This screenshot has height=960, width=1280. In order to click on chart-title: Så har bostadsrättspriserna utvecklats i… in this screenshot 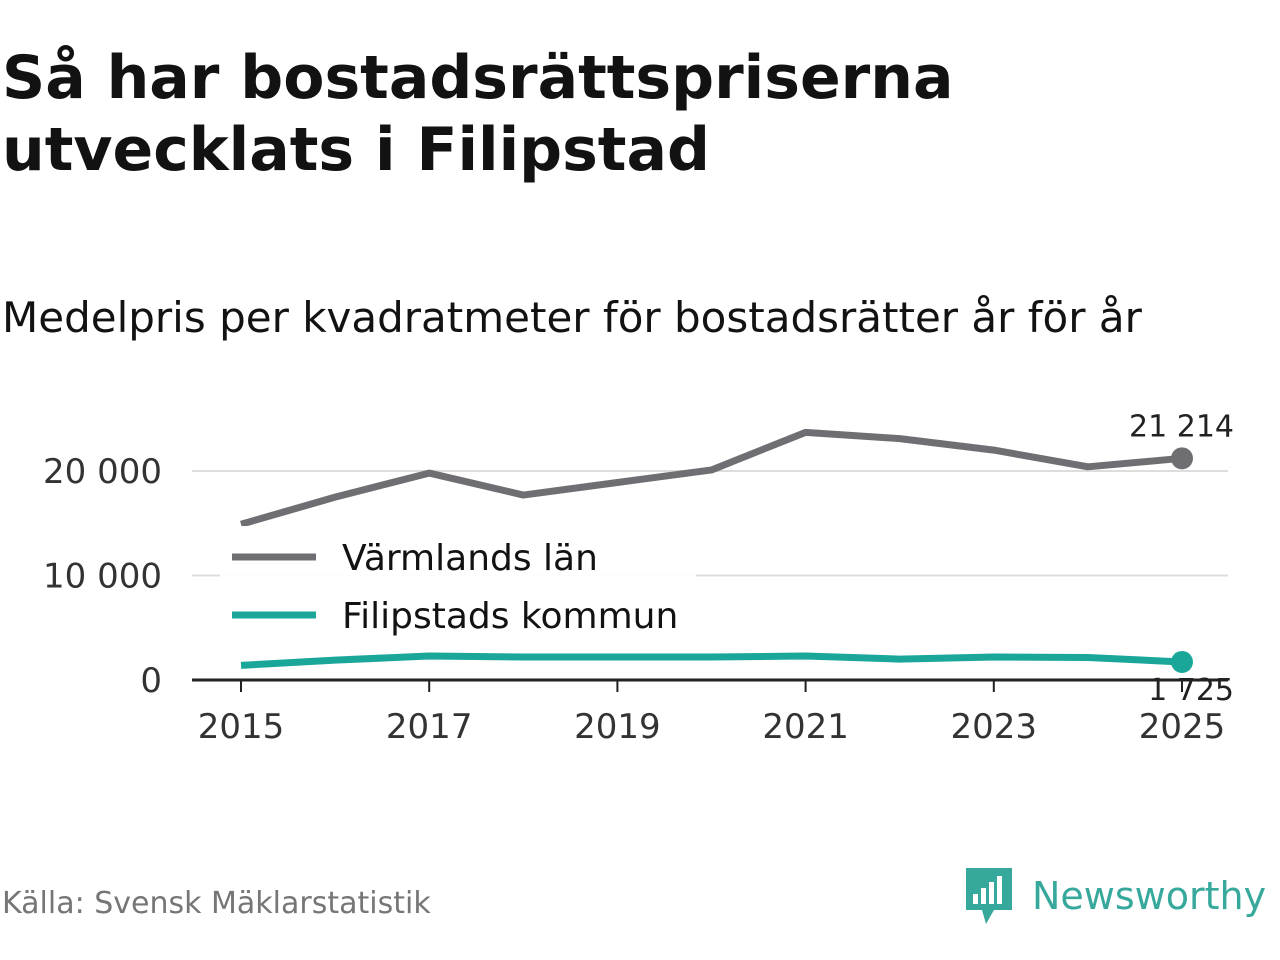, I will do `click(478, 114)`.